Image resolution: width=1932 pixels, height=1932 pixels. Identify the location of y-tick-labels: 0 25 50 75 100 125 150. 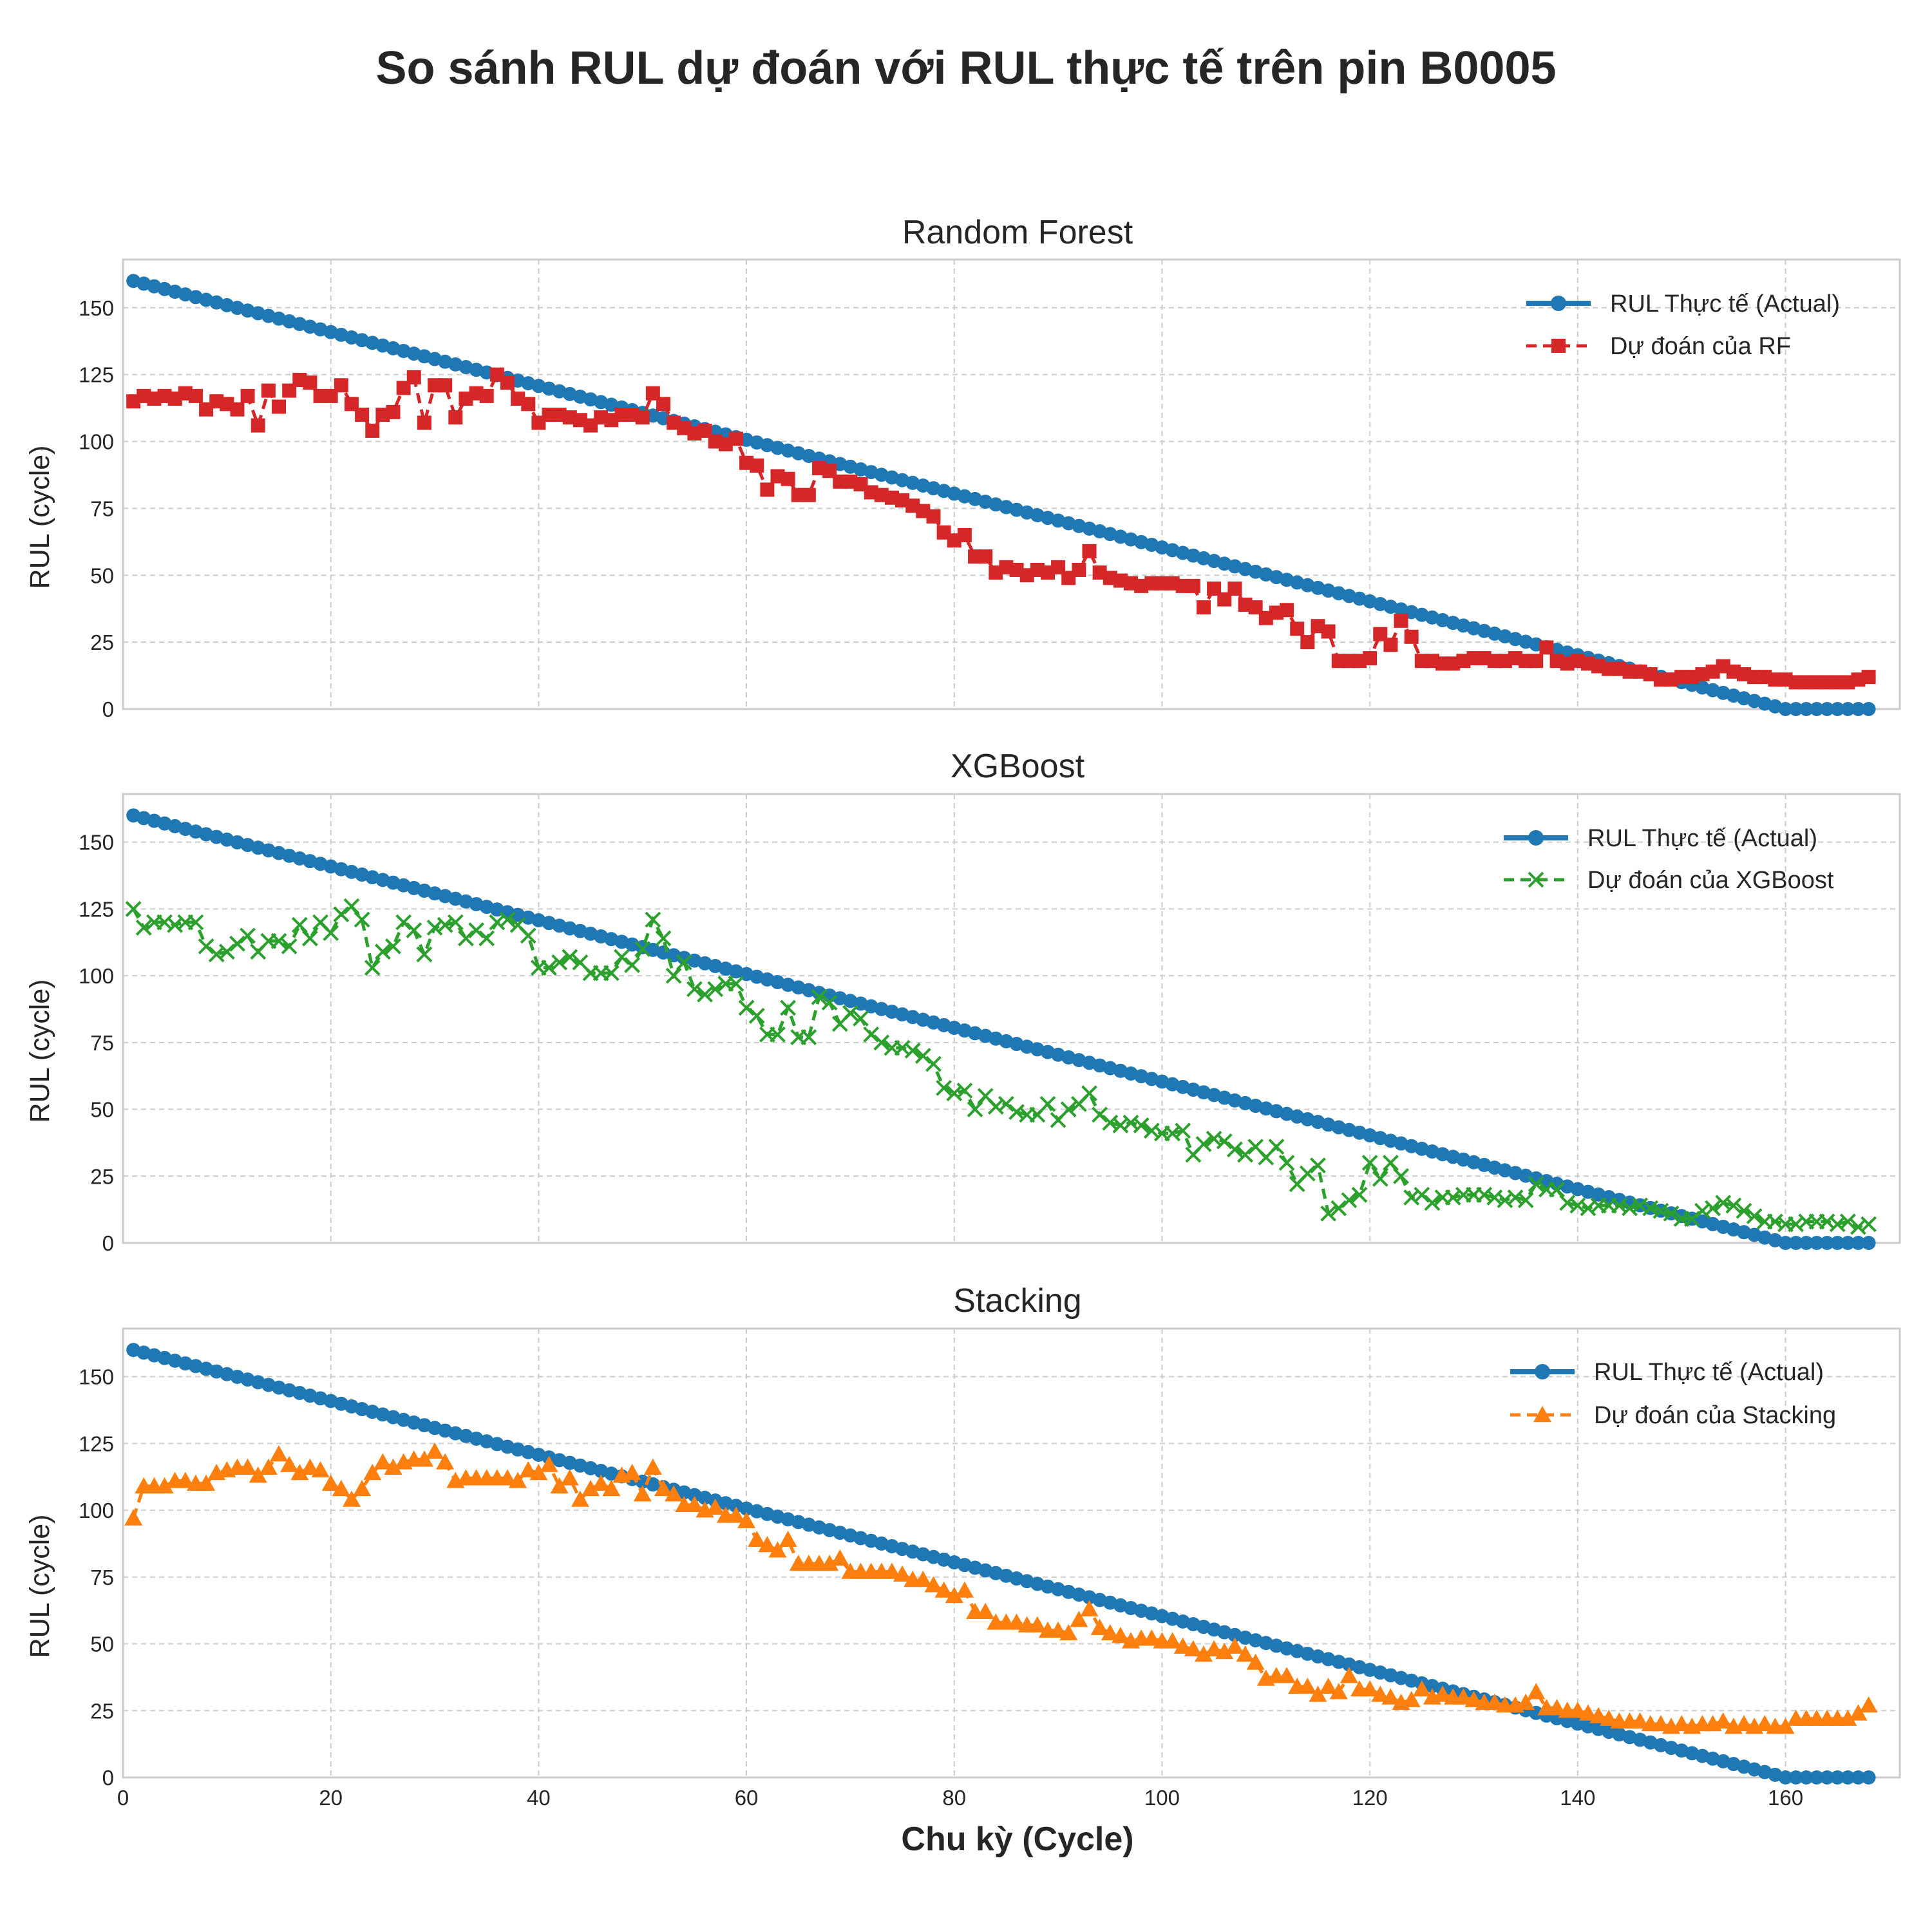
(96, 1043).